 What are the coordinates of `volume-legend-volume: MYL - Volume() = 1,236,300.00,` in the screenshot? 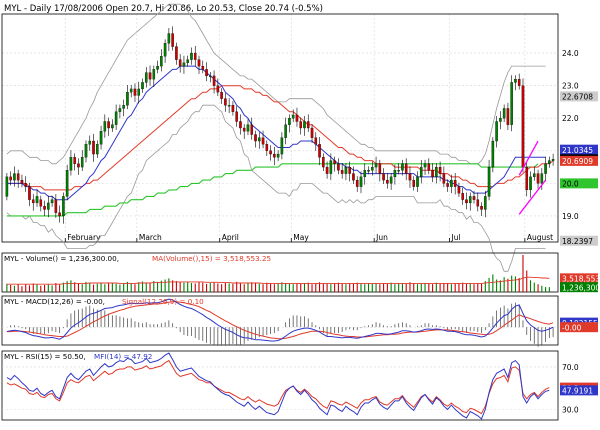 It's located at (61, 258).